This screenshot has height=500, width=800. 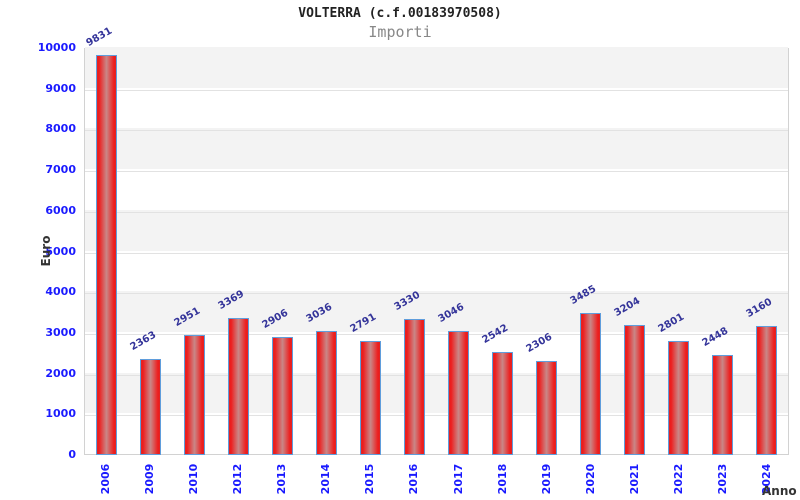 I want to click on x-tick-label: 2022, so click(x=678, y=479).